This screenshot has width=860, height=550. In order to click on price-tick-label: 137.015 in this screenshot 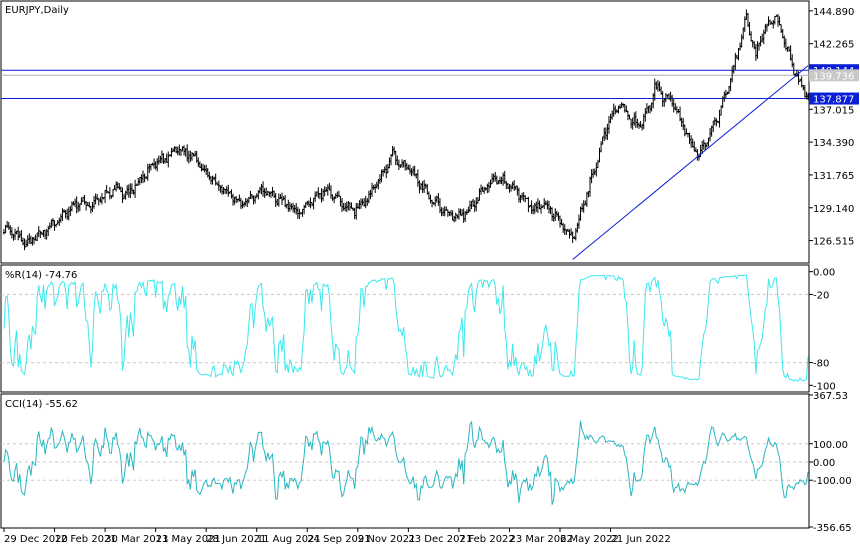, I will do `click(833, 110)`.